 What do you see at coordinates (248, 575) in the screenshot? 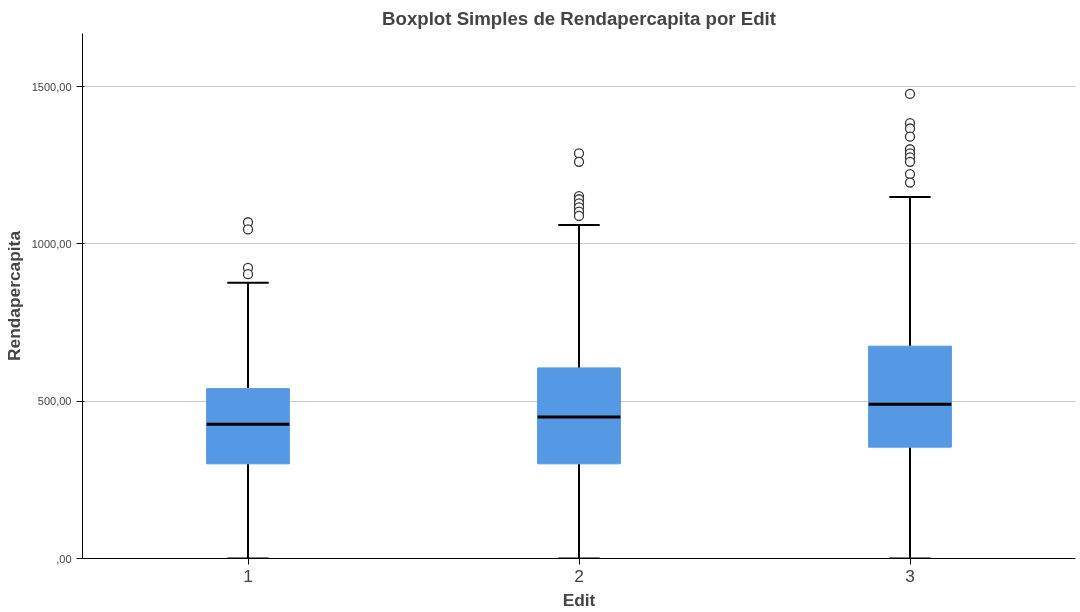
I see `x-tick-label: 1` at bounding box center [248, 575].